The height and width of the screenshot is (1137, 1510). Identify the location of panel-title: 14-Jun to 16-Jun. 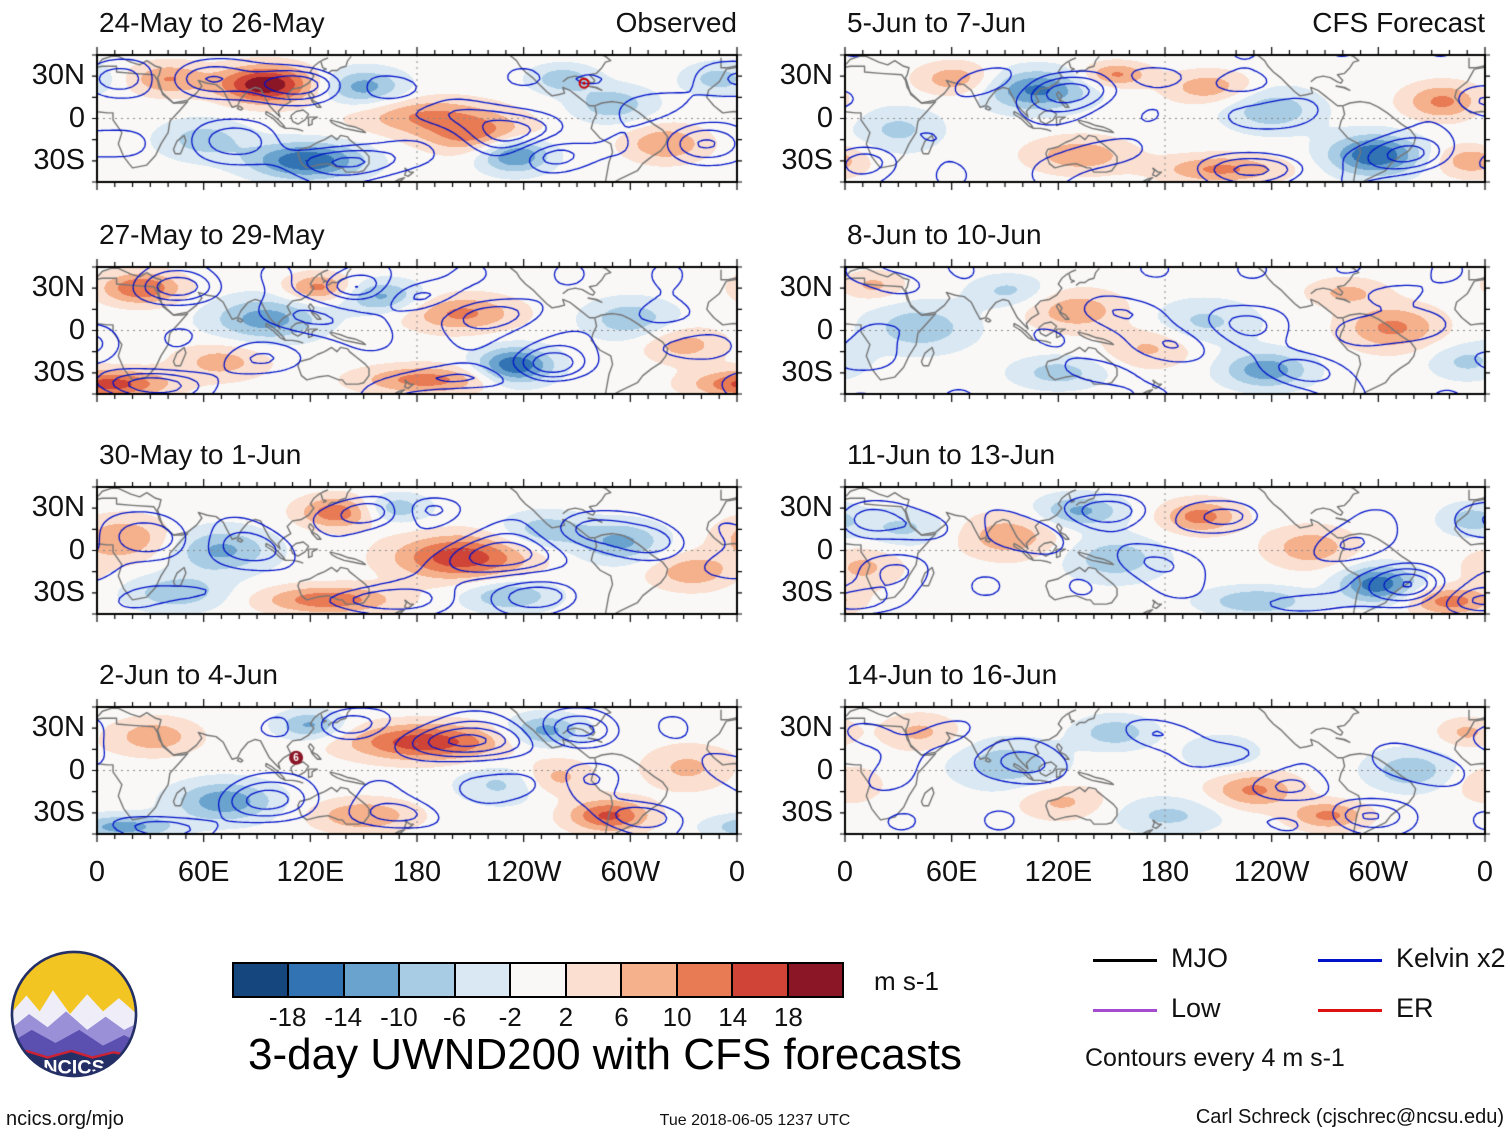
(952, 674).